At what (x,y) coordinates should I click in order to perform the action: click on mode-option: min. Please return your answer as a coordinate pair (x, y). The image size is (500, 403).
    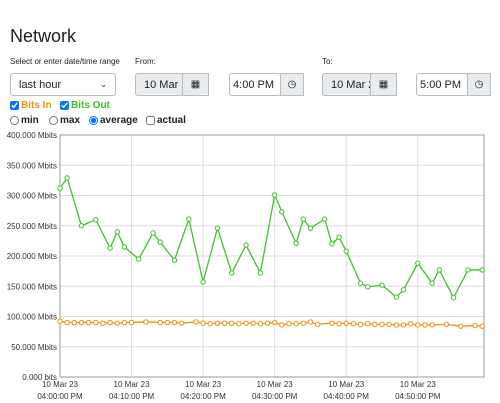
    Looking at the image, I should click on (24, 120).